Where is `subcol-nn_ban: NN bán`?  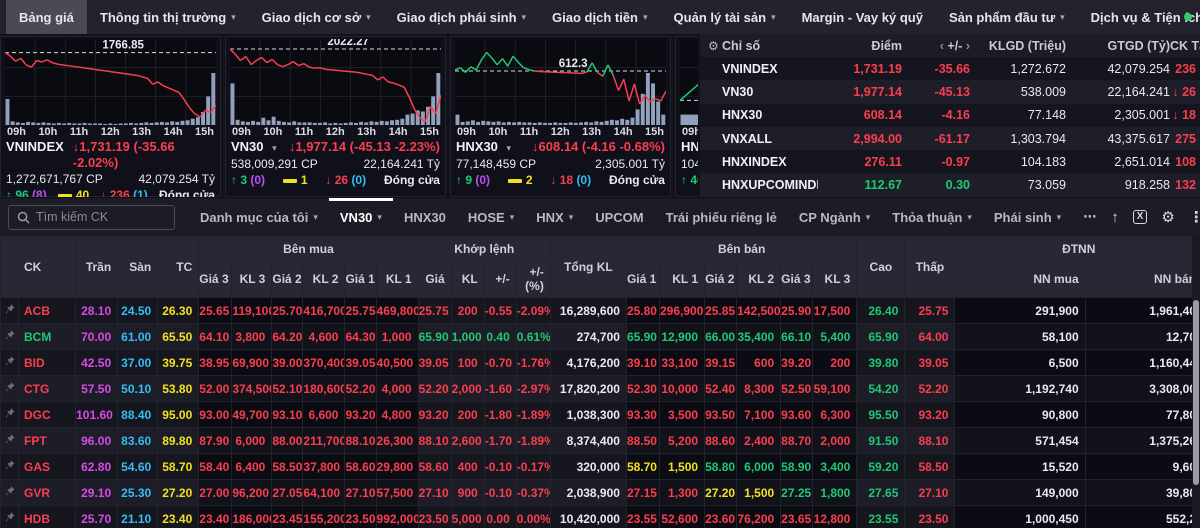
subcol-nn_ban: NN bán is located at coordinates (1142, 279).